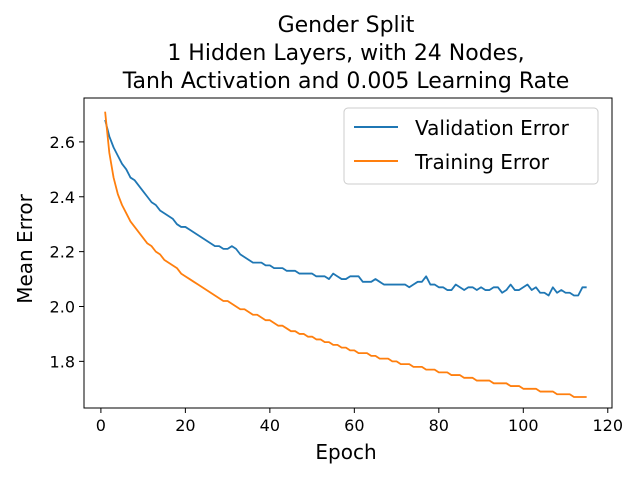 The height and width of the screenshot is (480, 640). I want to click on y-axis-ticks: 1.8 2.0 2.2 2.4 2.6, so click(67, 252).